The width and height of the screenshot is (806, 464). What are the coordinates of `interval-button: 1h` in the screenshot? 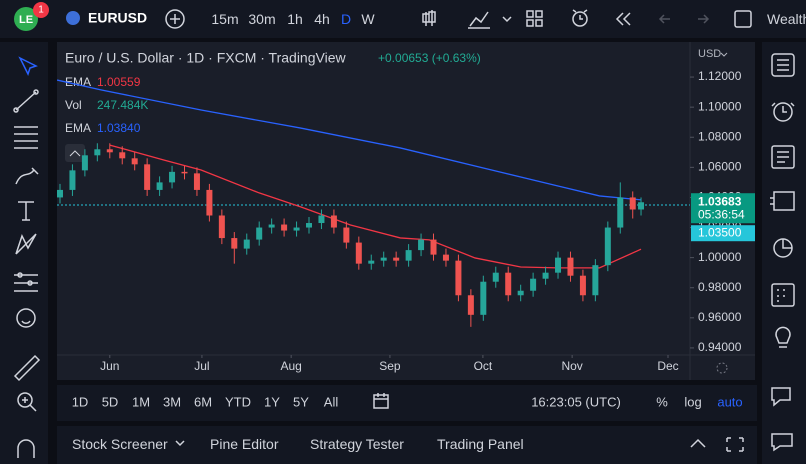 It's located at (295, 19).